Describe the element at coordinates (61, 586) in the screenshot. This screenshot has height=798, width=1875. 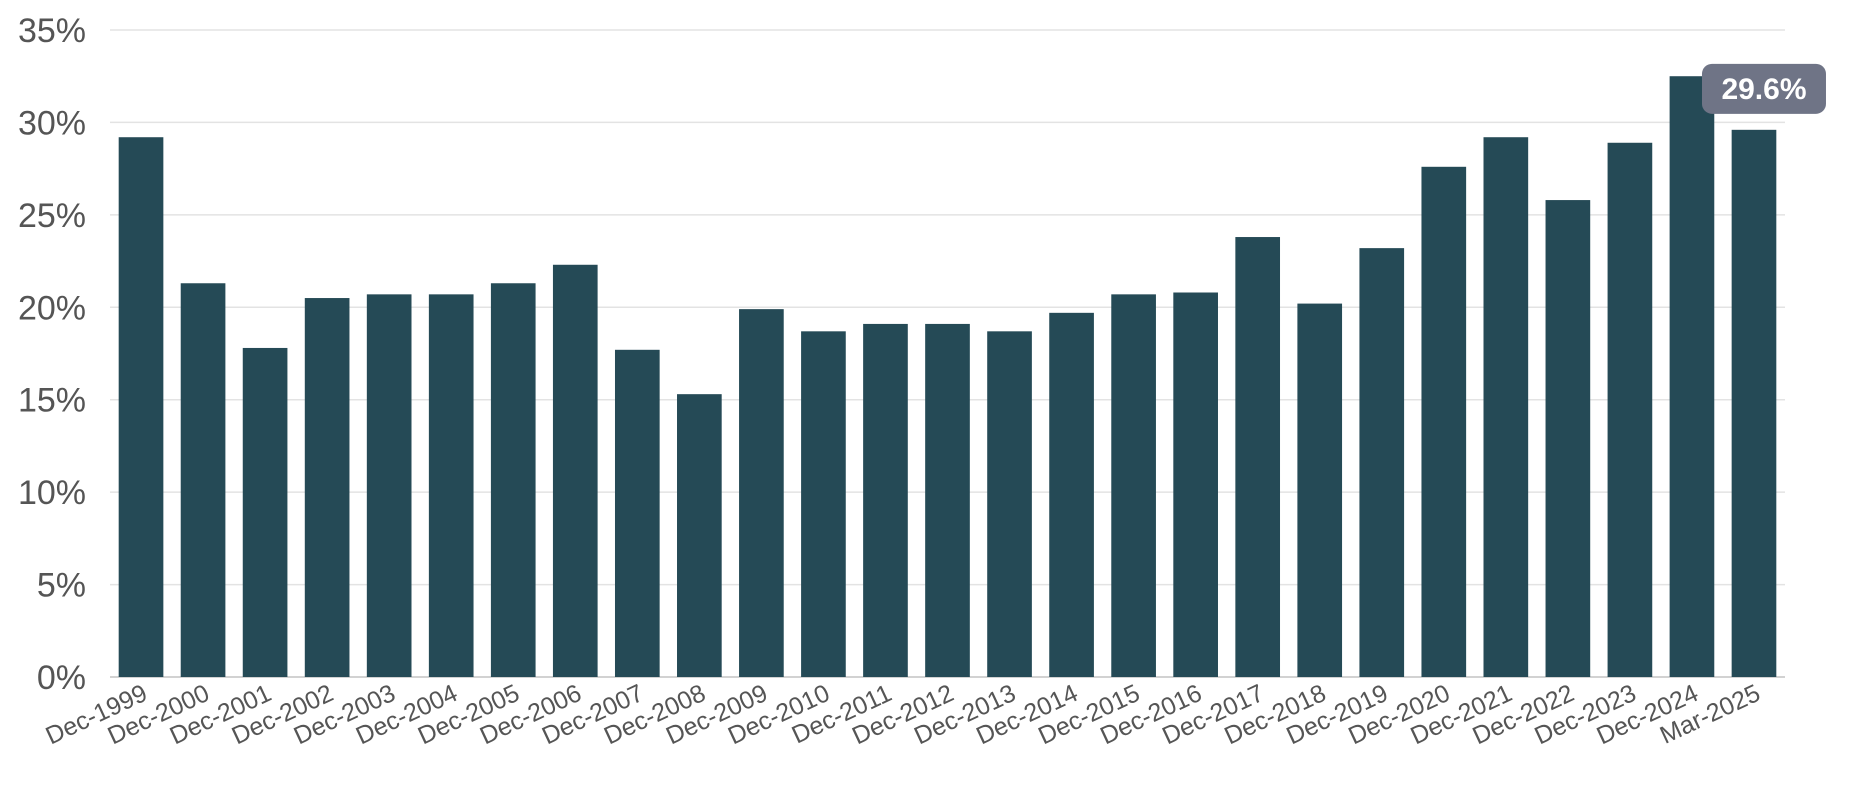
I see `y-tick-label: 5%` at that location.